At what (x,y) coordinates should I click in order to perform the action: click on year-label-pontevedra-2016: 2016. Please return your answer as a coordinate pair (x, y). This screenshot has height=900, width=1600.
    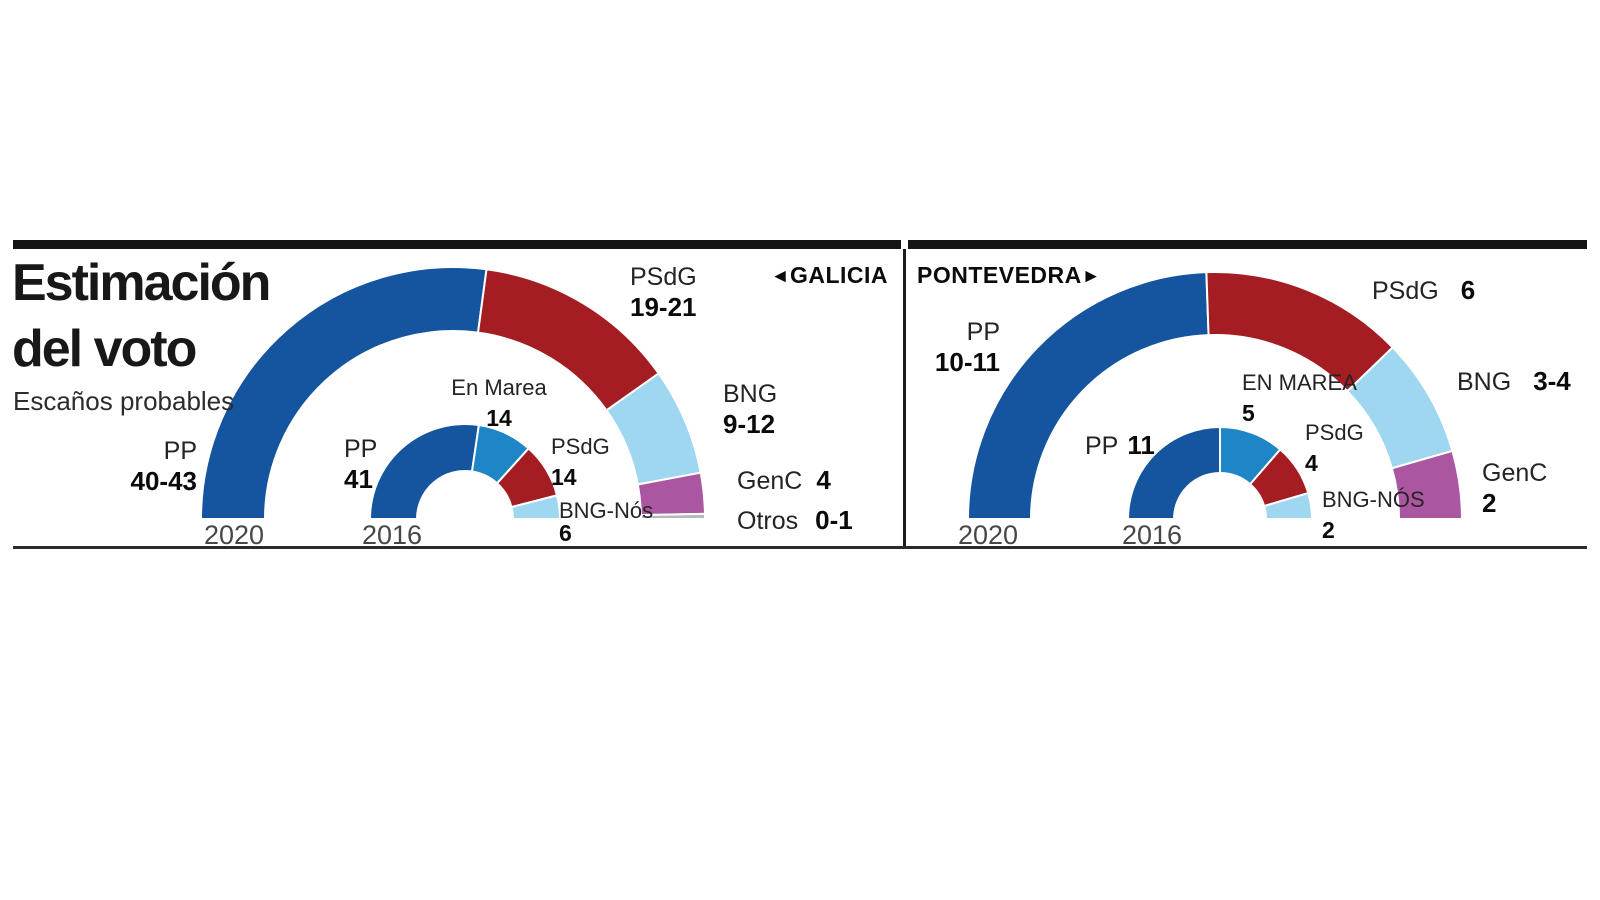
    Looking at the image, I should click on (1152, 535).